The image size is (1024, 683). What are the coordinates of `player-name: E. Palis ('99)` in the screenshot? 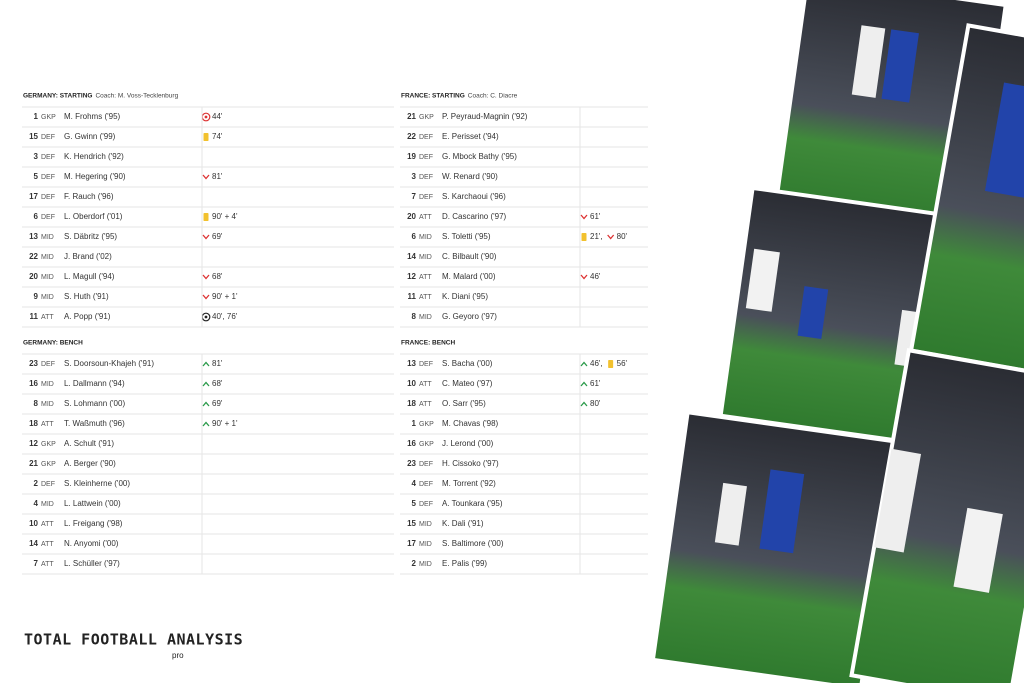 It's located at (464, 563).